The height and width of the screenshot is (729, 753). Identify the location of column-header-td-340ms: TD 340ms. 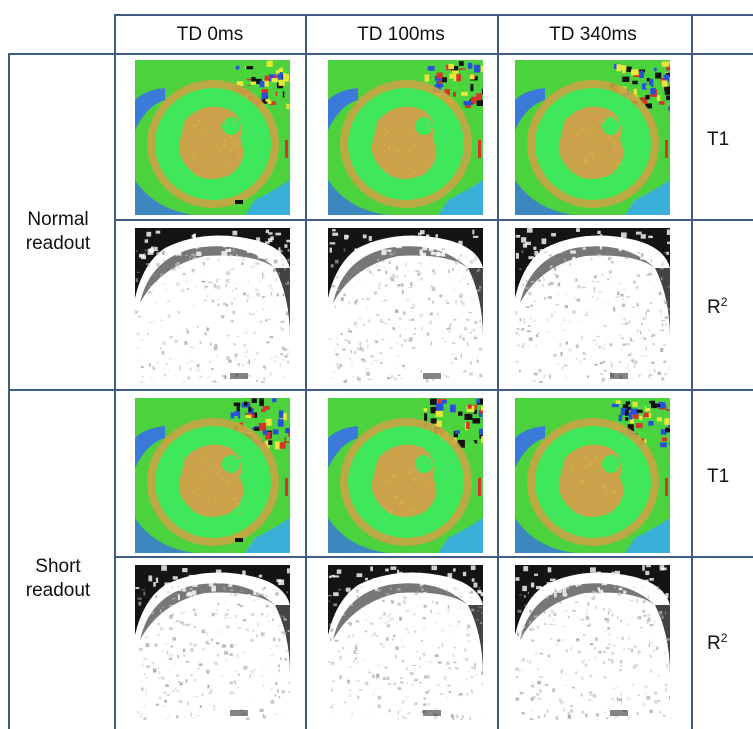
(593, 34).